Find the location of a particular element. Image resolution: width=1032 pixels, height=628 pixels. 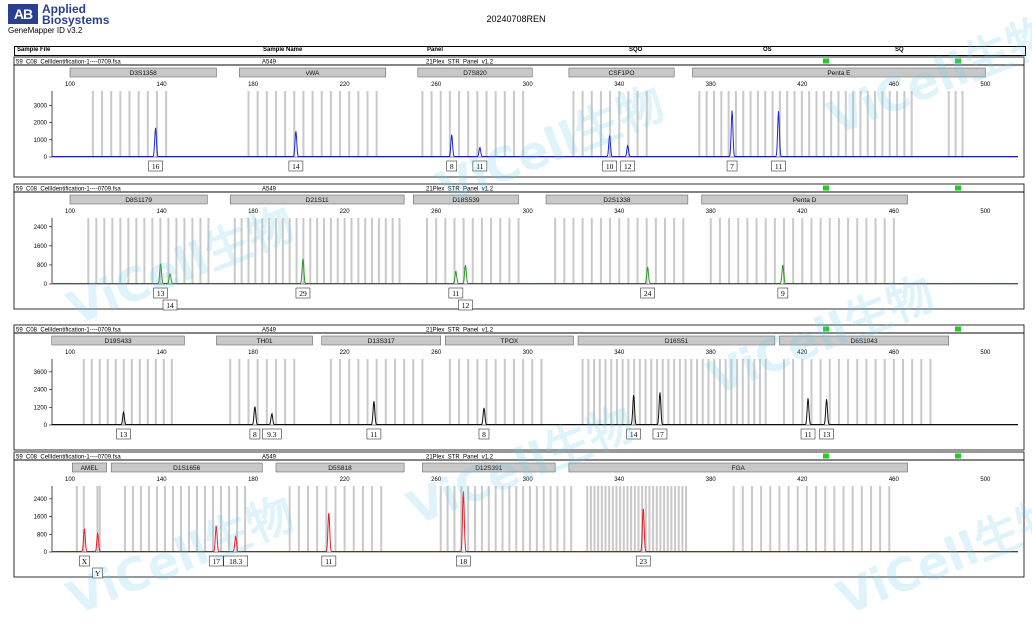

y-tick-label: 1600 is located at coordinates (41, 518).